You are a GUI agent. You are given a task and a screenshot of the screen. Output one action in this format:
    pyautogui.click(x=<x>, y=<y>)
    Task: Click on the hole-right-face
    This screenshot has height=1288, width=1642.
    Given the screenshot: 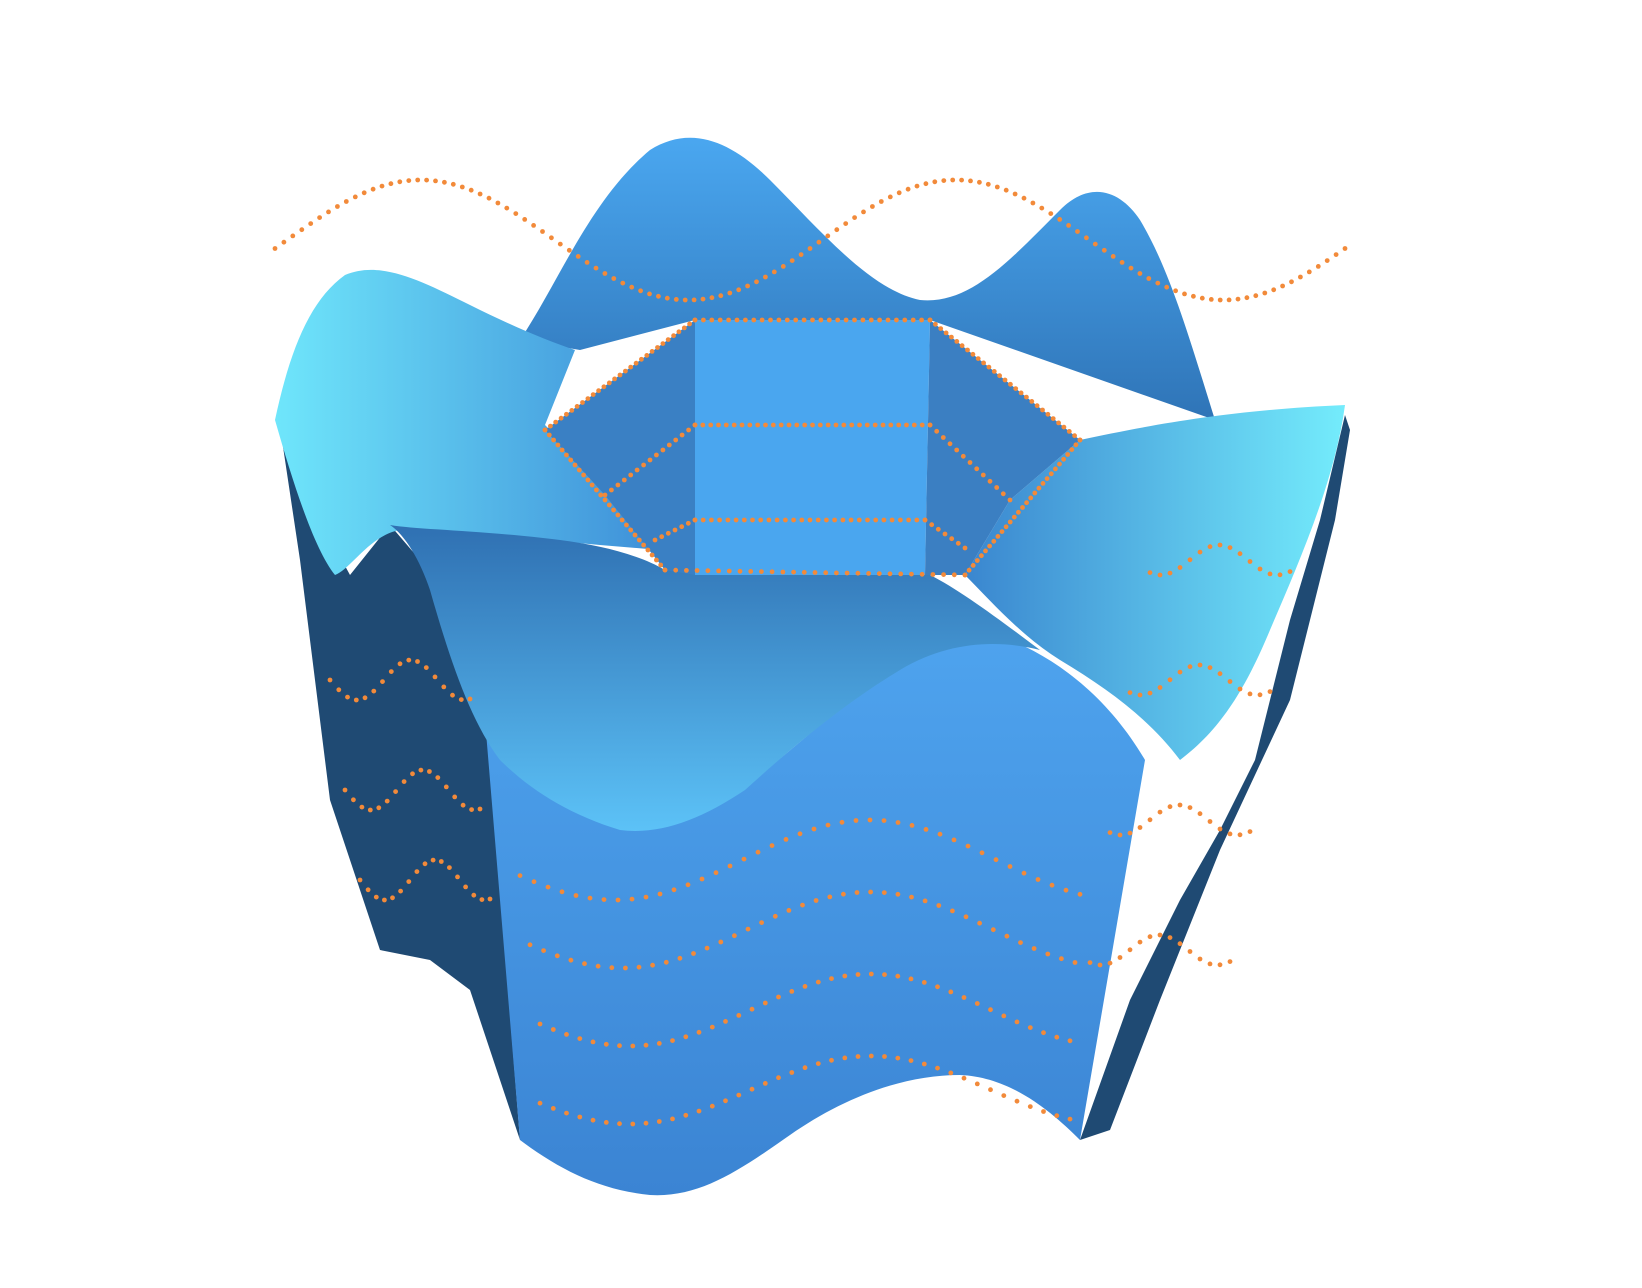 What is the action you would take?
    pyautogui.click(x=1002, y=447)
    